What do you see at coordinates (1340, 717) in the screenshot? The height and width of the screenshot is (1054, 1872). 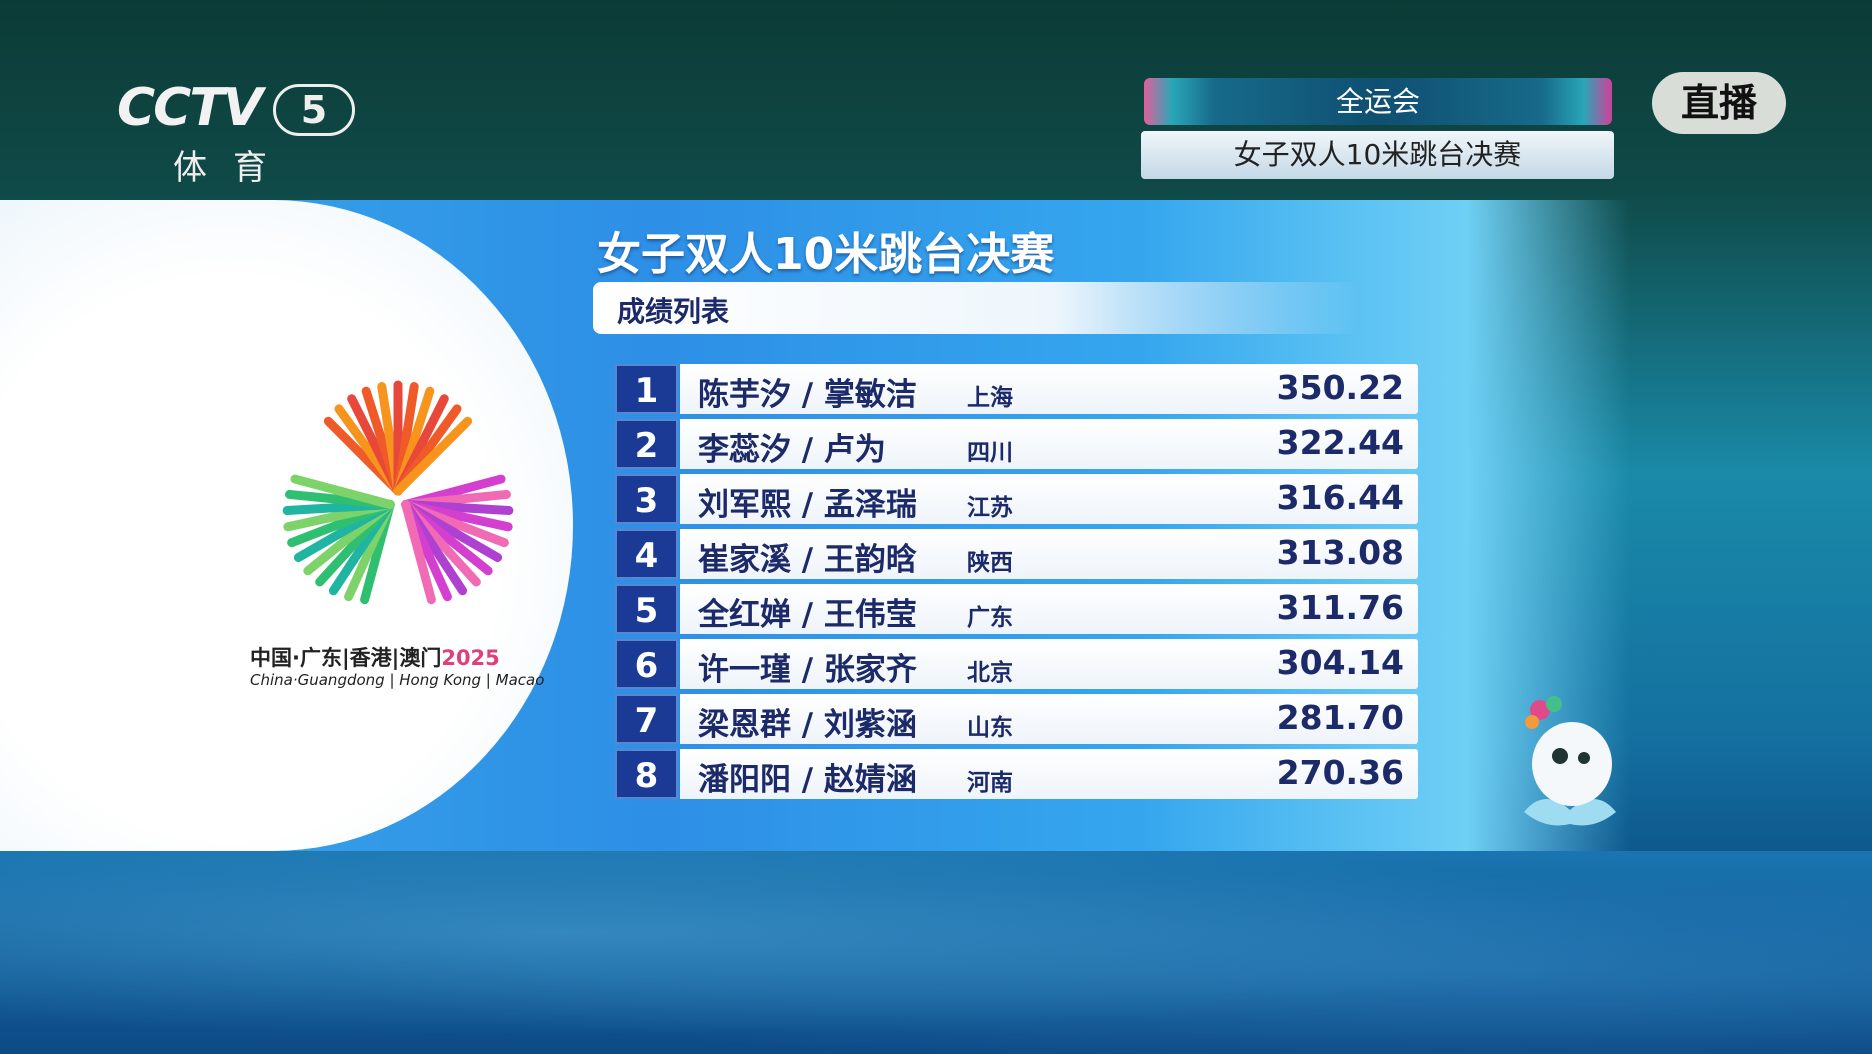 I see `score: 281.70` at bounding box center [1340, 717].